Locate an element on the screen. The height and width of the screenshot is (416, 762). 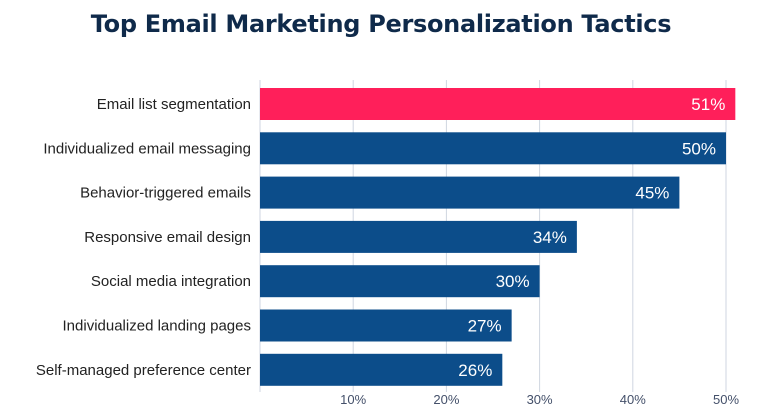
bar-value-label: 27% is located at coordinates (485, 326).